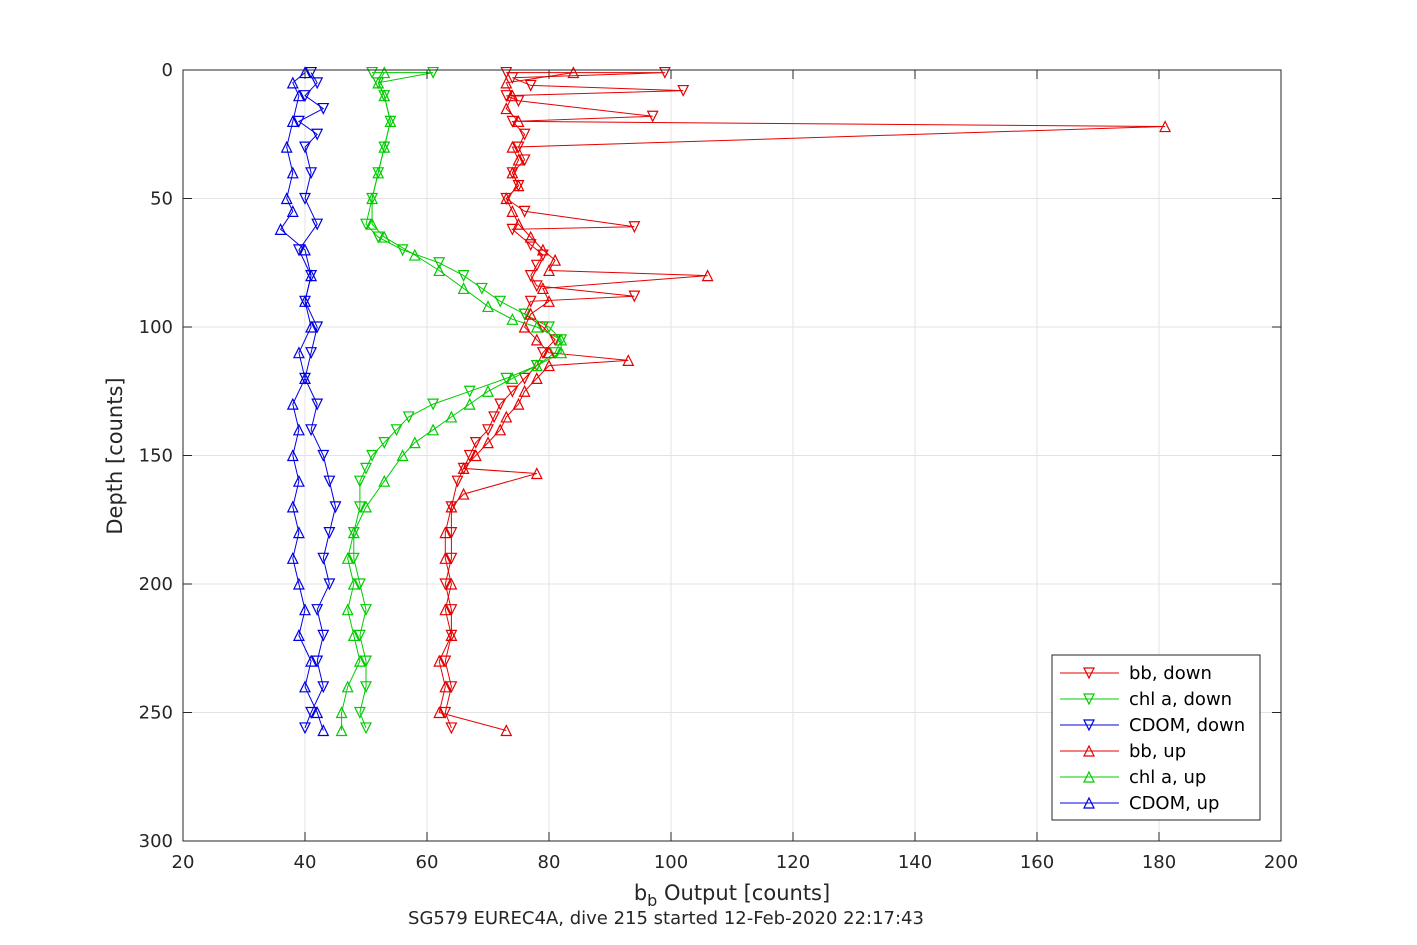 The width and height of the screenshot is (1417, 945). I want to click on x-tick-label: 80, so click(549, 862).